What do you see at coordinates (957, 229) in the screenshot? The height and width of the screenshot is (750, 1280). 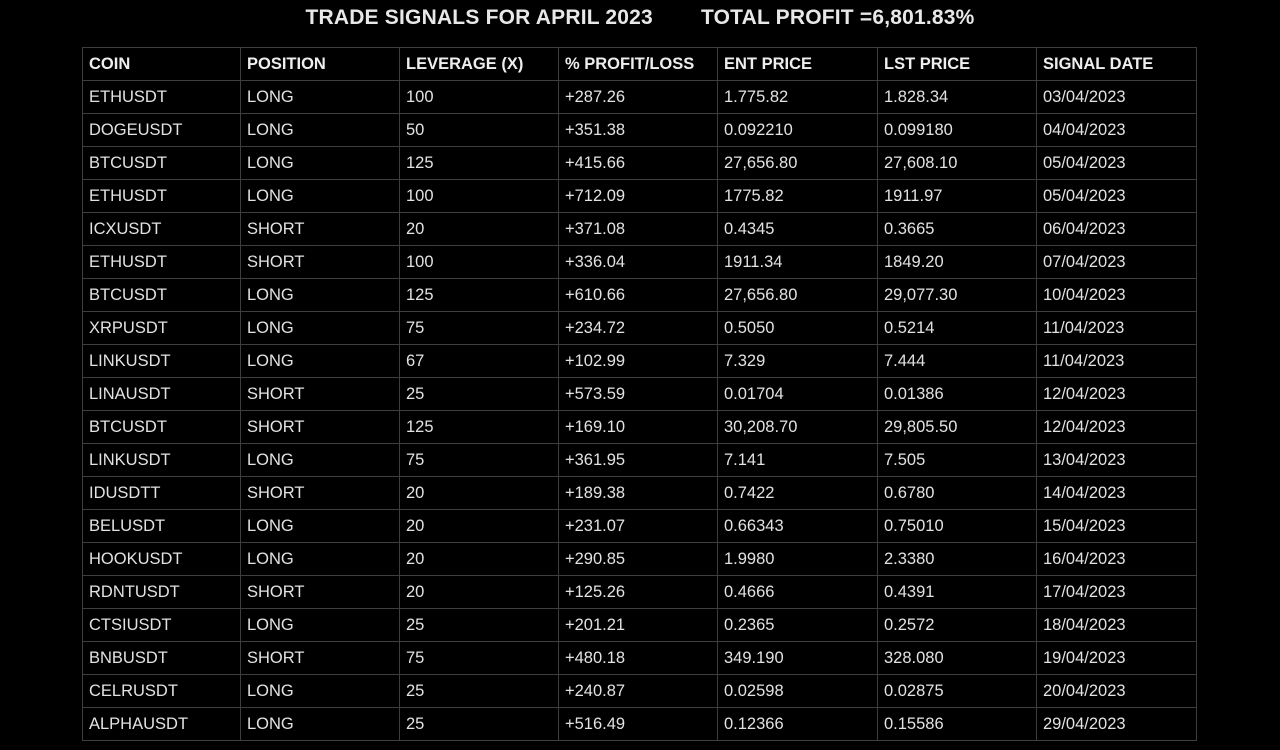 I see `last-price-cell: 0.3665` at bounding box center [957, 229].